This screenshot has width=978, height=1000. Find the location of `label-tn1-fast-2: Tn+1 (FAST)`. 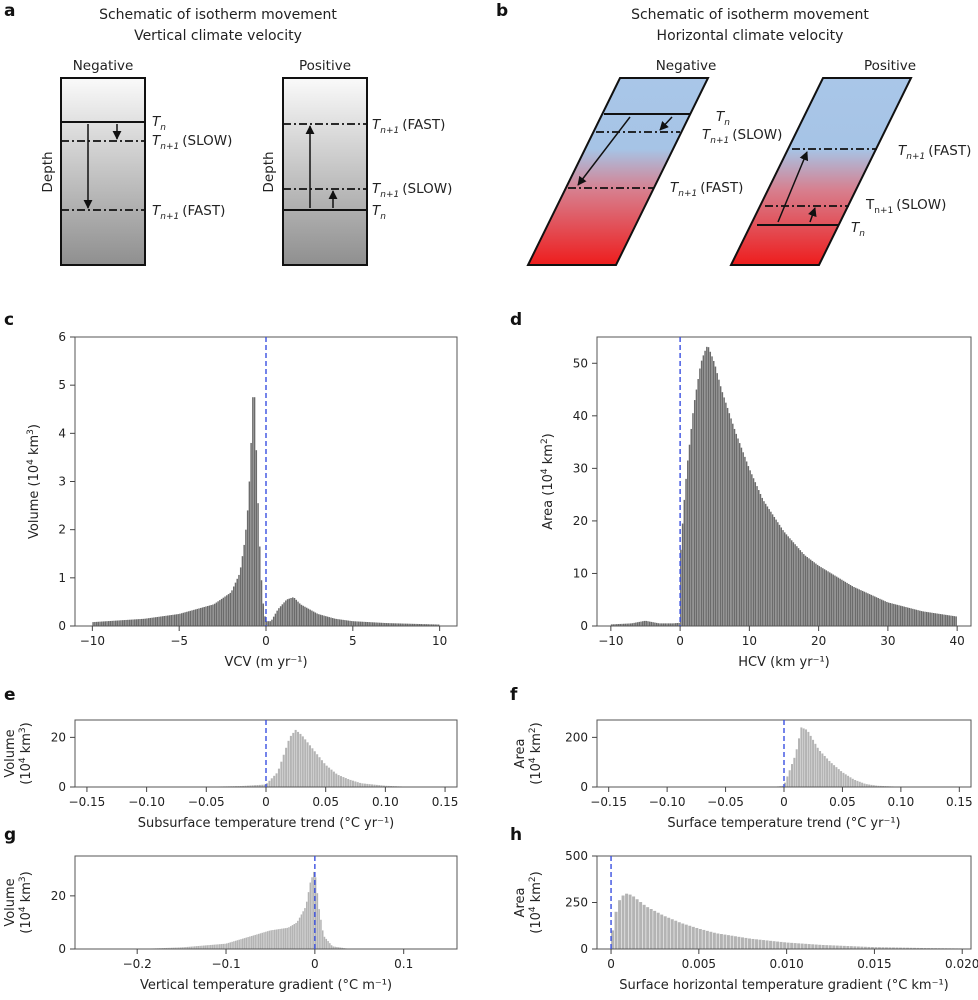

label-tn1-fast-2: Tn+1 (FAST) is located at coordinates (408, 126).